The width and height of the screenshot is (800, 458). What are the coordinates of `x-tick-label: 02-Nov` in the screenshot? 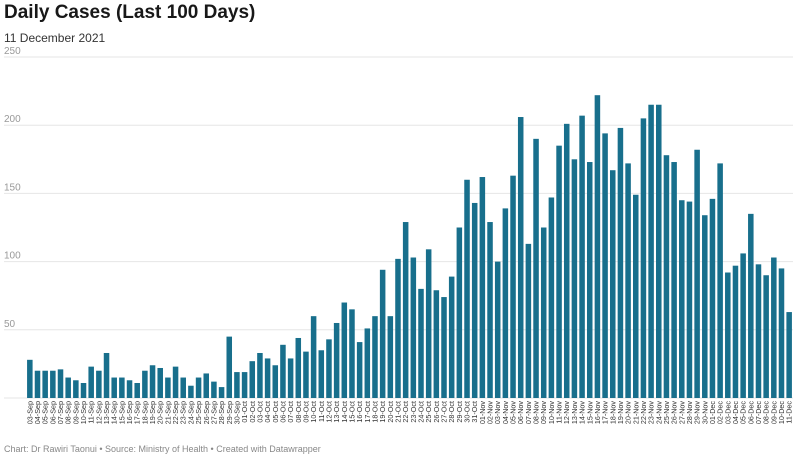 It's located at (490, 413).